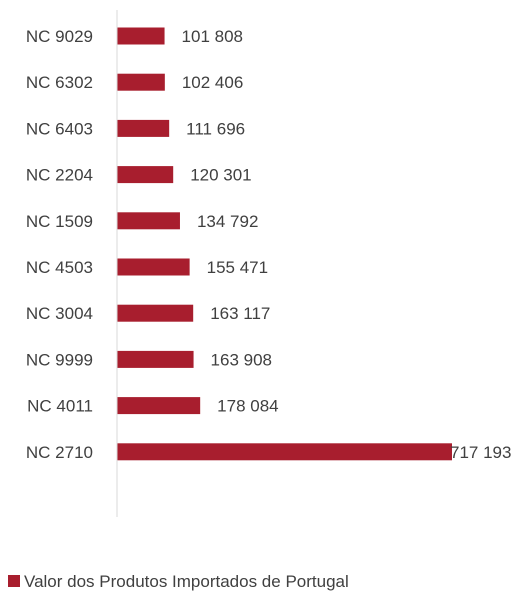 The height and width of the screenshot is (595, 524). What do you see at coordinates (59, 313) in the screenshot?
I see `category-label: NC 3004` at bounding box center [59, 313].